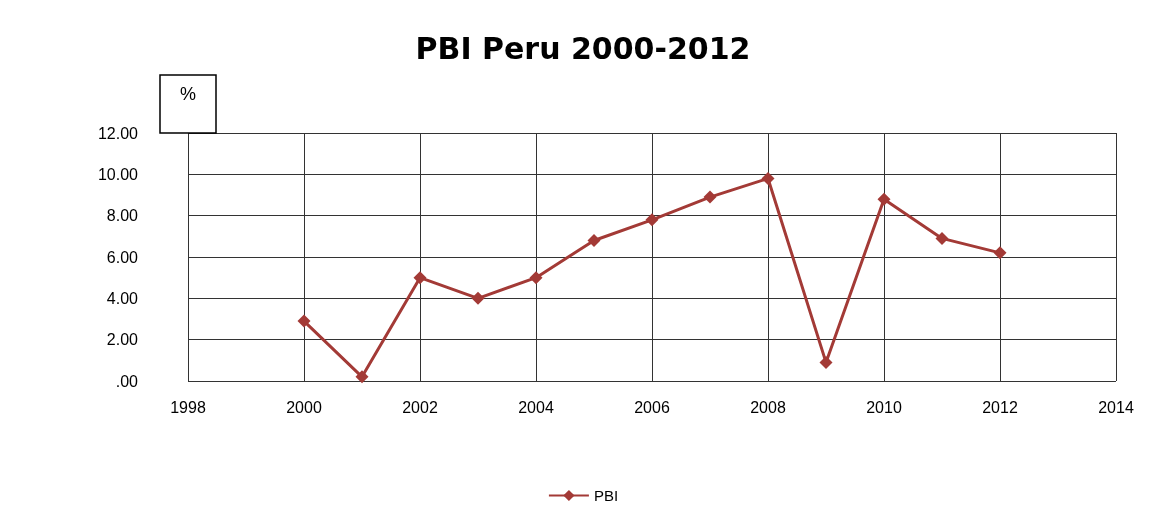  Describe the element at coordinates (420, 407) in the screenshot. I see `x-tick-label: 2002` at that location.